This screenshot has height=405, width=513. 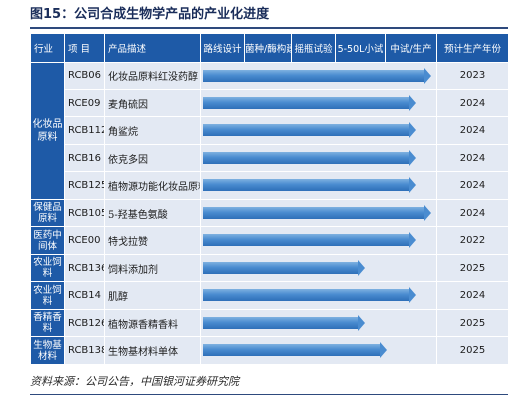 I want to click on header-description: 产品描述, so click(x=152, y=48).